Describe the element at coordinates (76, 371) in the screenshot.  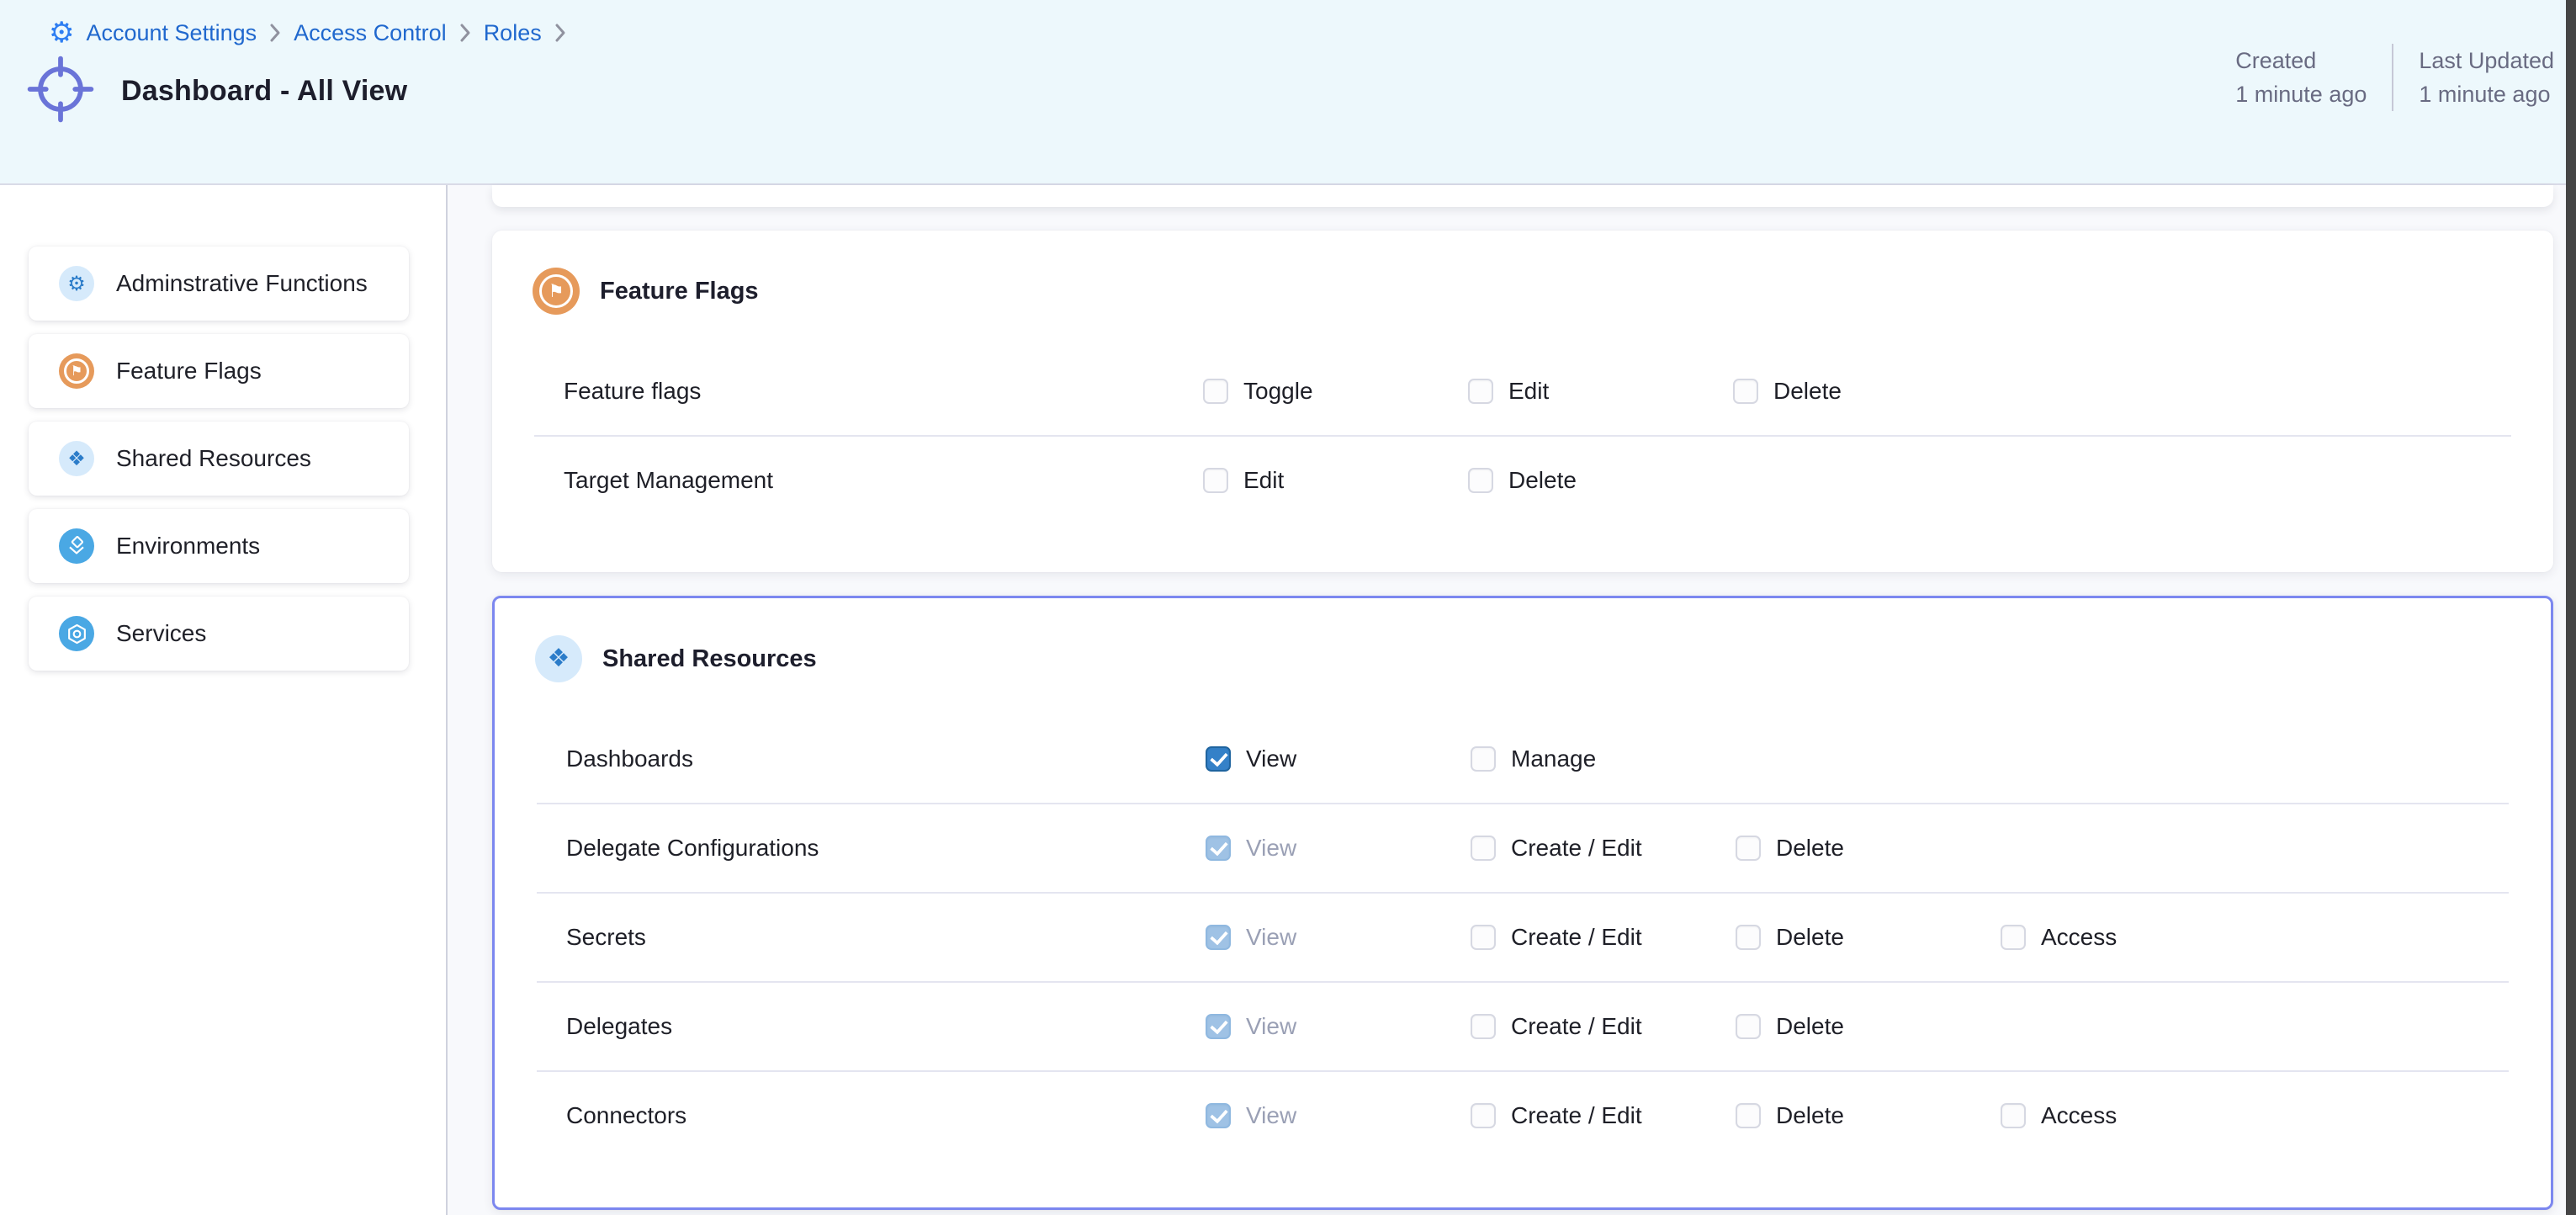
I see `flag-icon: ⚑` at that location.